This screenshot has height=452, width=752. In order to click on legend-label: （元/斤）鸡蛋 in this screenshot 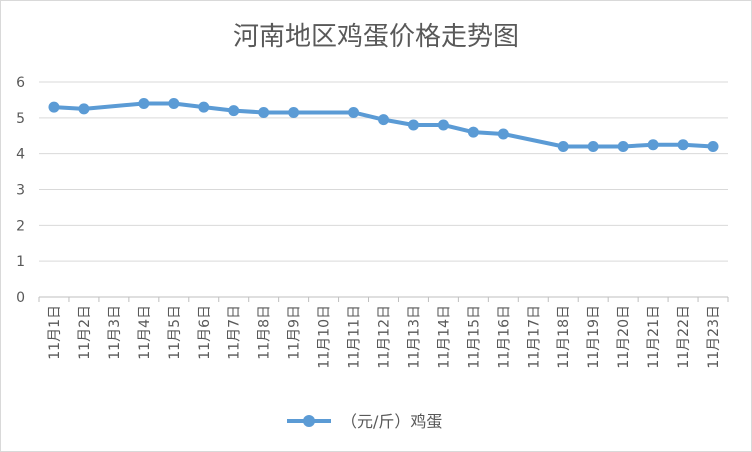, I will do `click(391, 421)`.